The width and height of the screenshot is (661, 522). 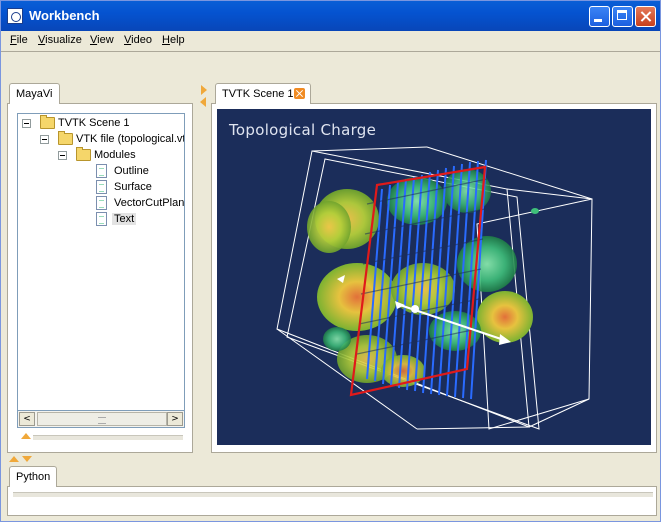 What do you see at coordinates (14, 459) in the screenshot?
I see `arrow-up-icon` at bounding box center [14, 459].